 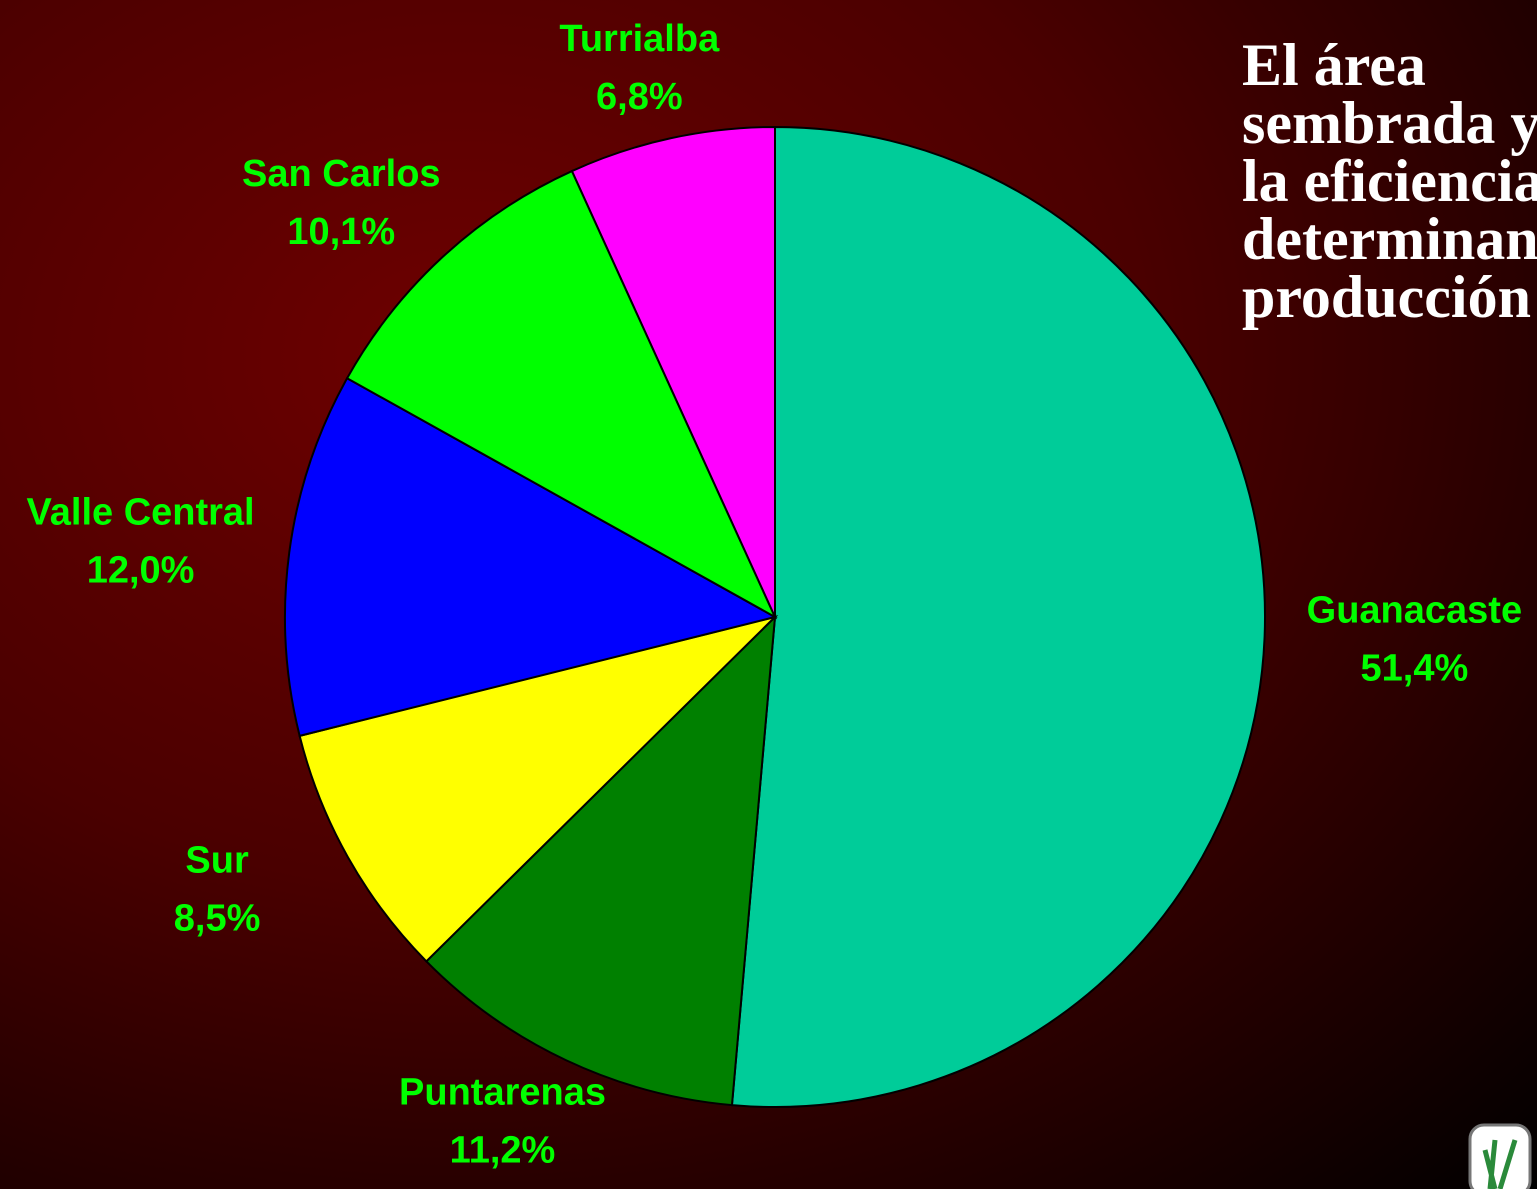 What do you see at coordinates (639, 97) in the screenshot?
I see `slice-value-label: 6,8%` at bounding box center [639, 97].